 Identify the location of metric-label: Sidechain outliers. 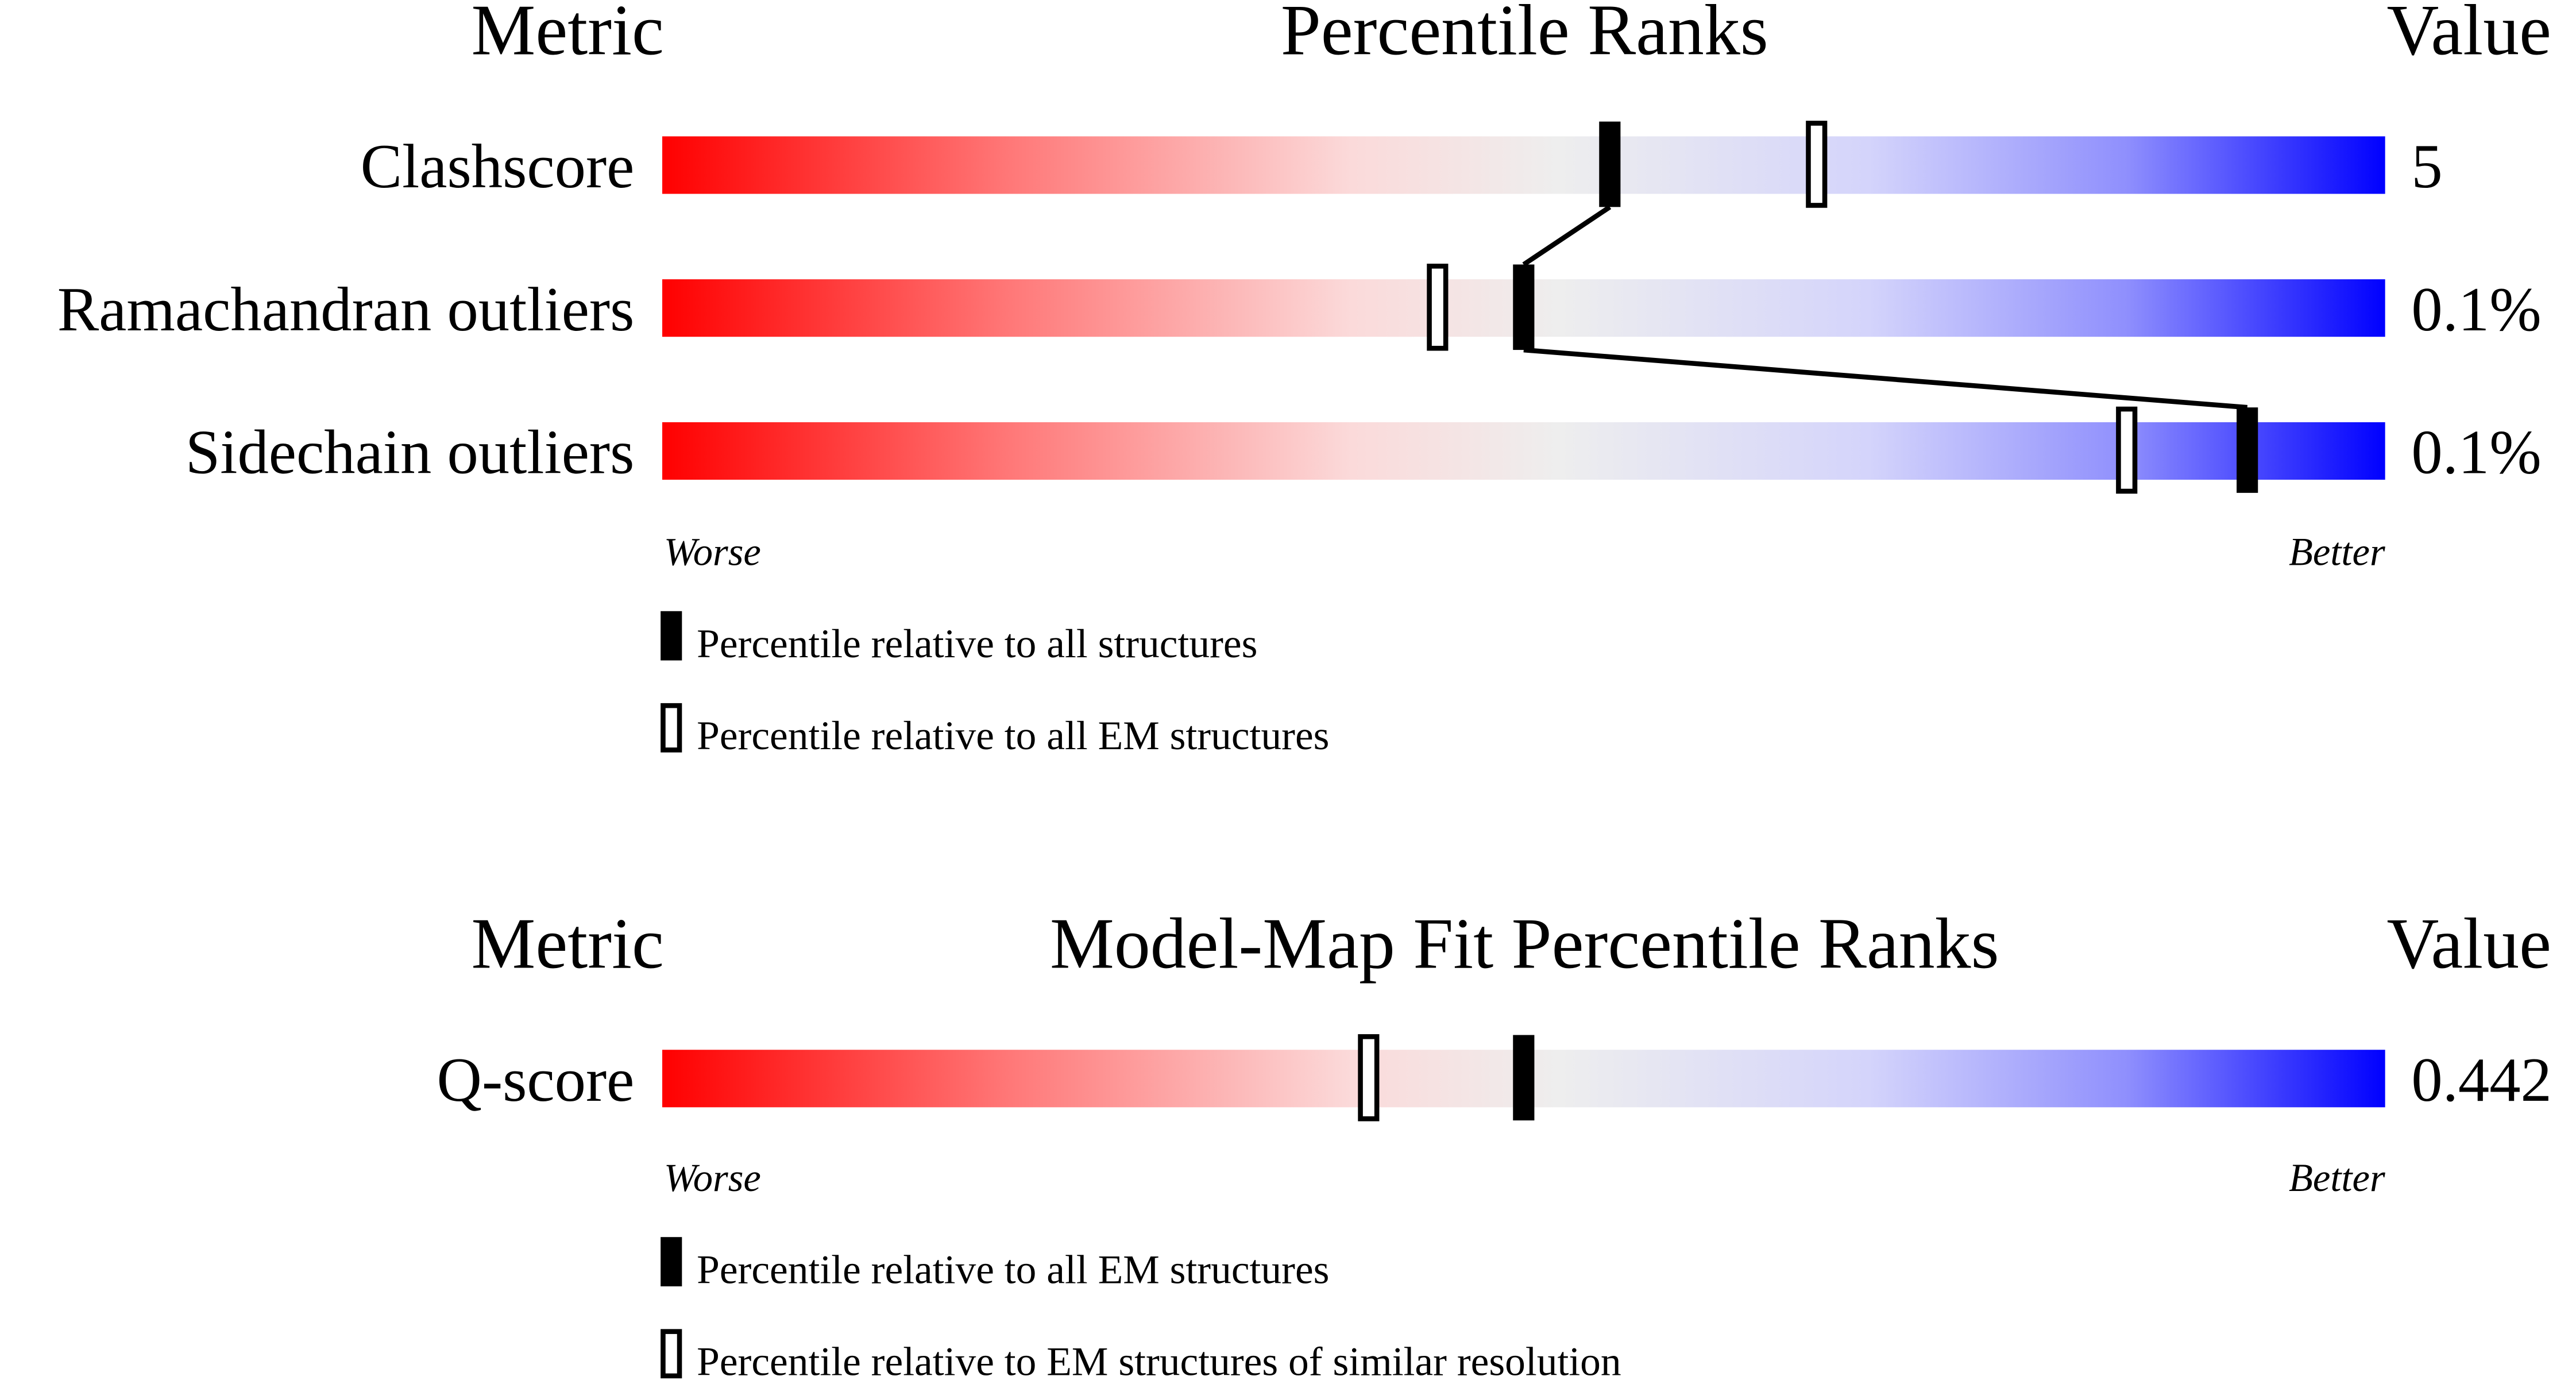
(410, 452).